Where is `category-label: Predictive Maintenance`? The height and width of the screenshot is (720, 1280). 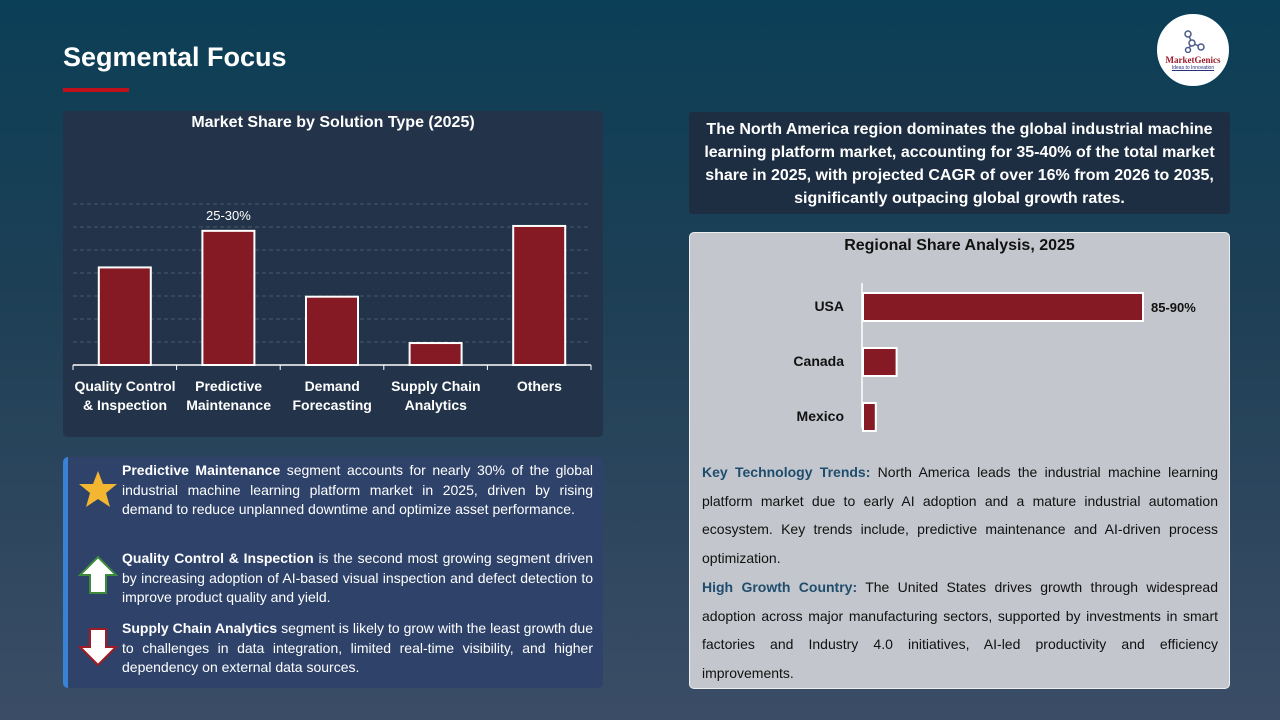 category-label: Predictive Maintenance is located at coordinates (228, 395).